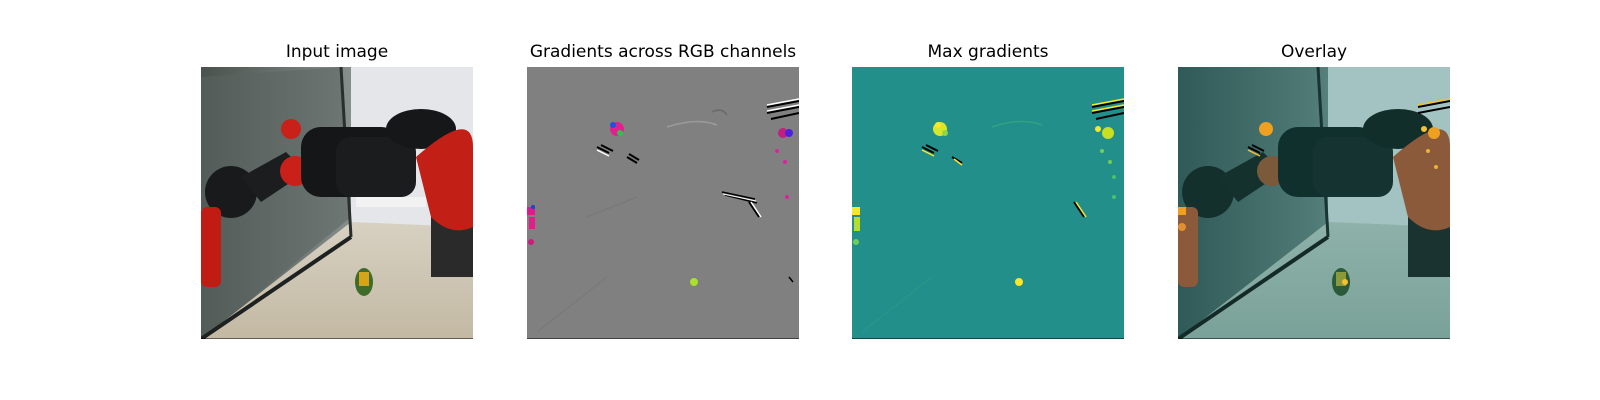 The height and width of the screenshot is (400, 1600). What do you see at coordinates (663, 203) in the screenshot?
I see `gradients-rgb-image` at bounding box center [663, 203].